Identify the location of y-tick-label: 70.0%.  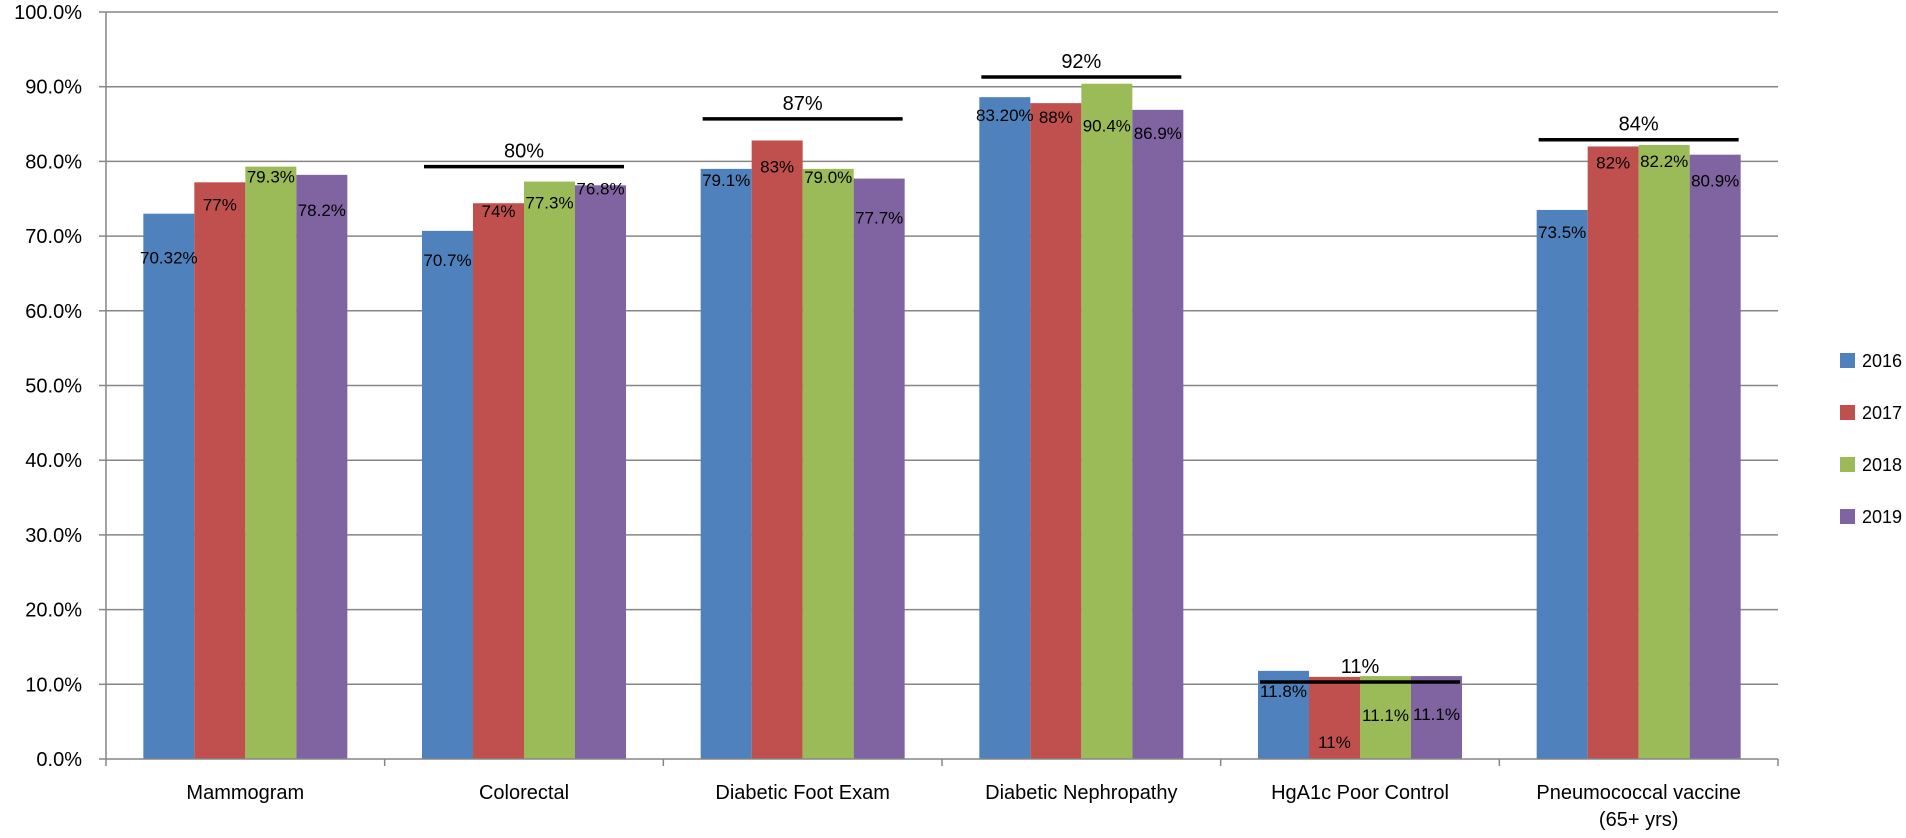
(53, 237).